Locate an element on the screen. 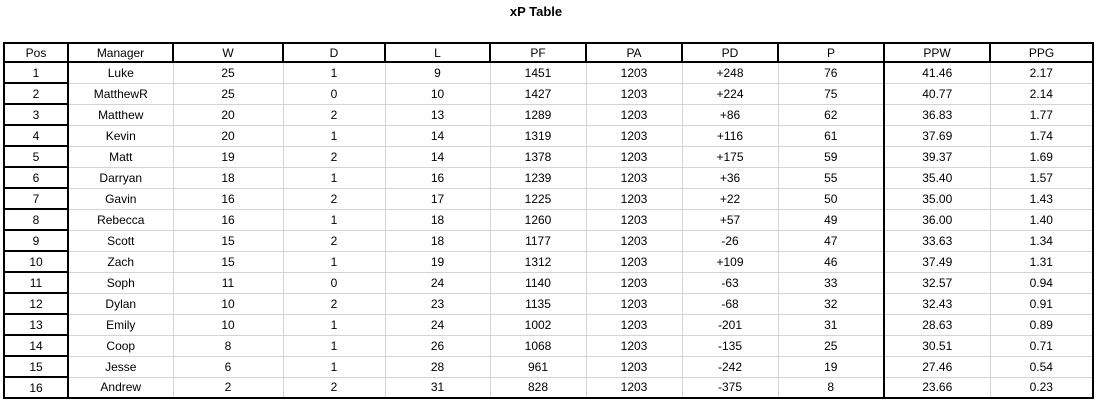 Image resolution: width=1097 pixels, height=419 pixels. cell-pd: +224 is located at coordinates (730, 93).